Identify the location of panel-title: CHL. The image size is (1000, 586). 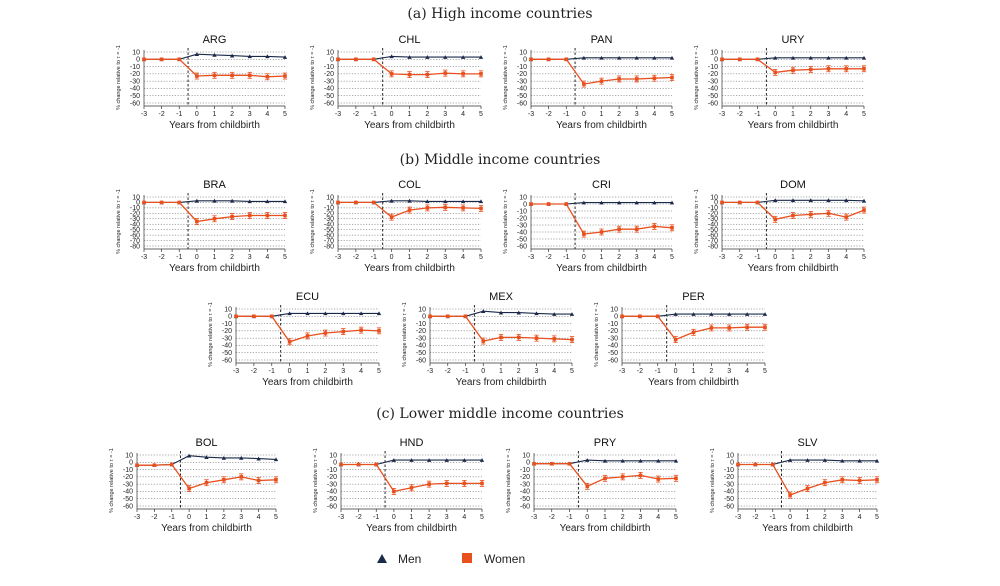
(409, 40).